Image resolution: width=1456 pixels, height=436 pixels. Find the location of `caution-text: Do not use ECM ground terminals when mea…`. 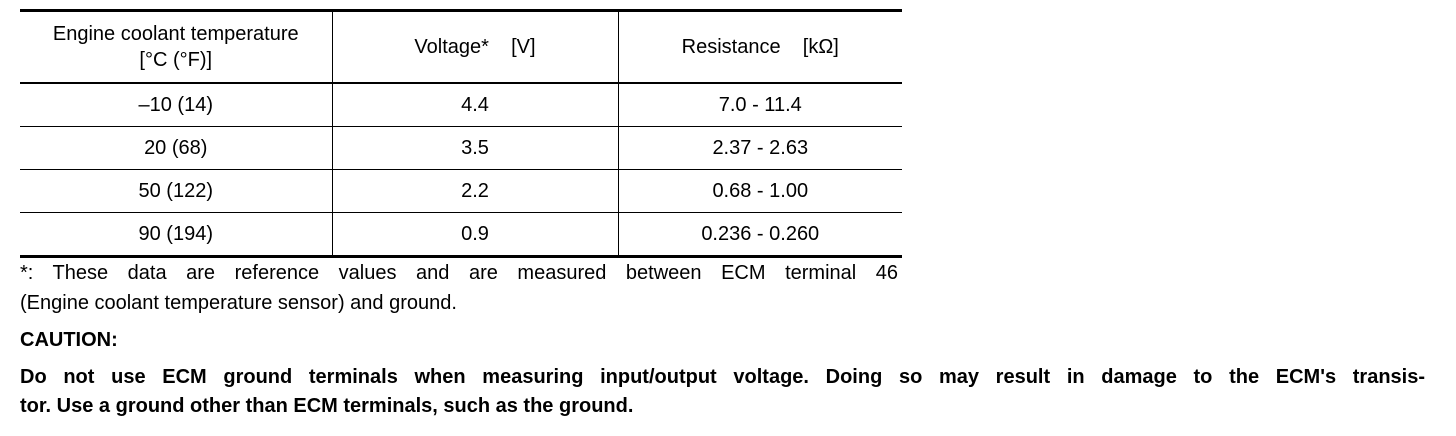

caution-text: Do not use ECM ground terminals when mea… is located at coordinates (722, 392).